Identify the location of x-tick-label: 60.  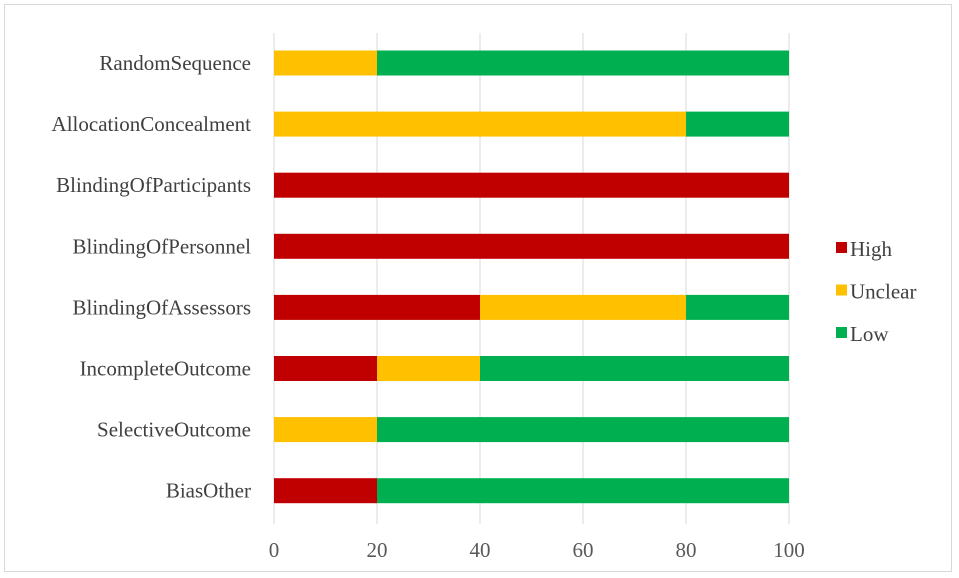
(583, 550).